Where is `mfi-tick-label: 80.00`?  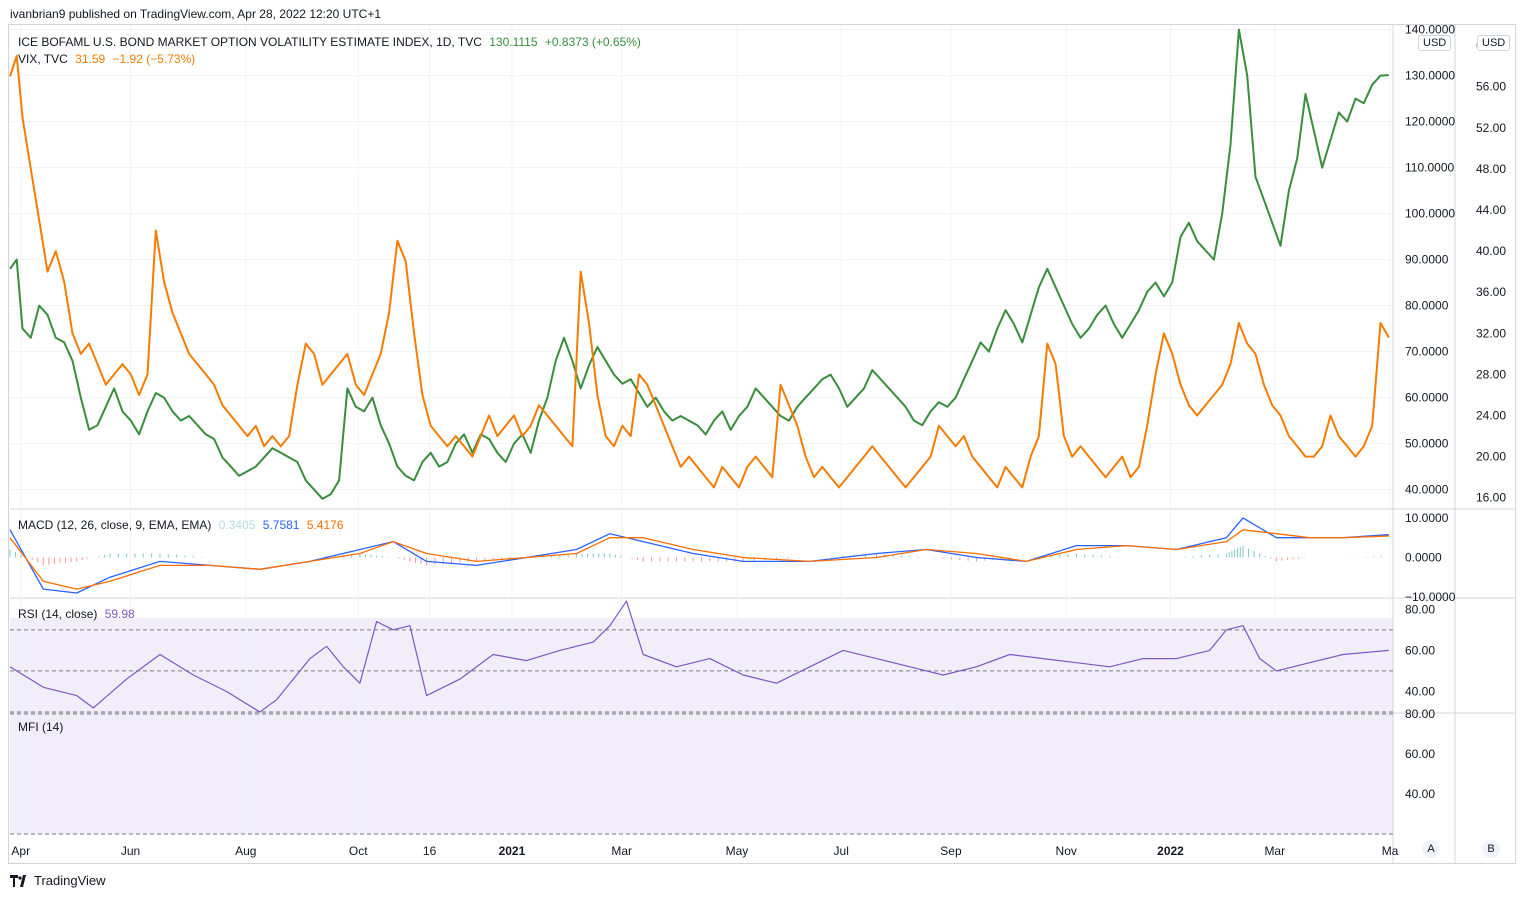
mfi-tick-label: 80.00 is located at coordinates (1420, 714).